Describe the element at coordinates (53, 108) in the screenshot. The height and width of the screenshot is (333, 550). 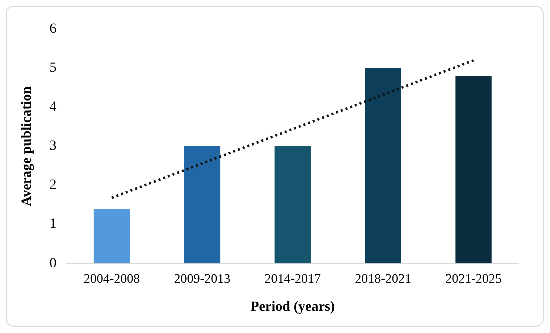
I see `y-tick-label: 4` at that location.